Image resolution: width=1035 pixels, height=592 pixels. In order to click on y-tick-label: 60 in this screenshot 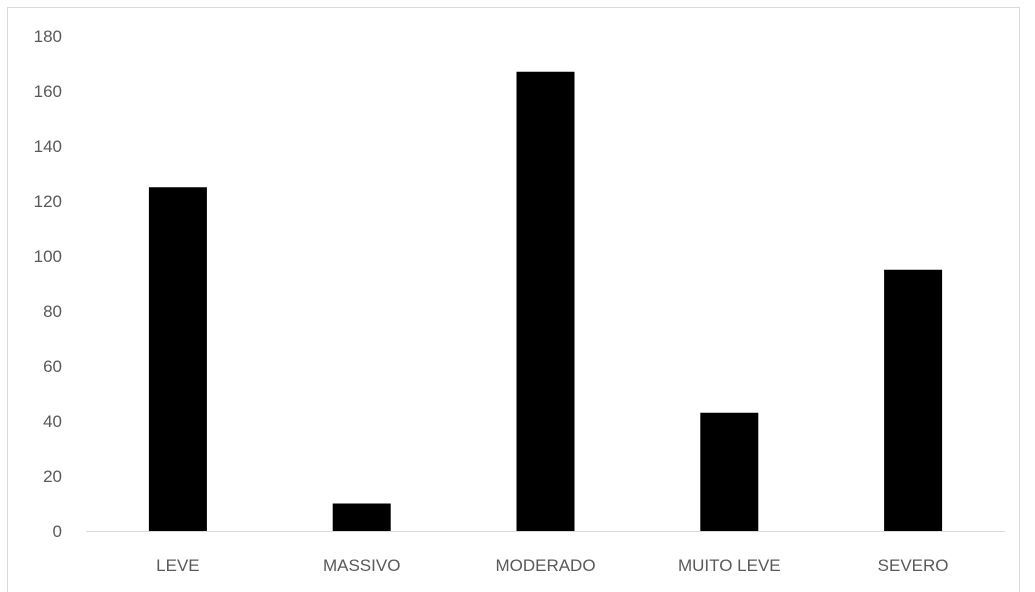, I will do `click(52, 366)`.